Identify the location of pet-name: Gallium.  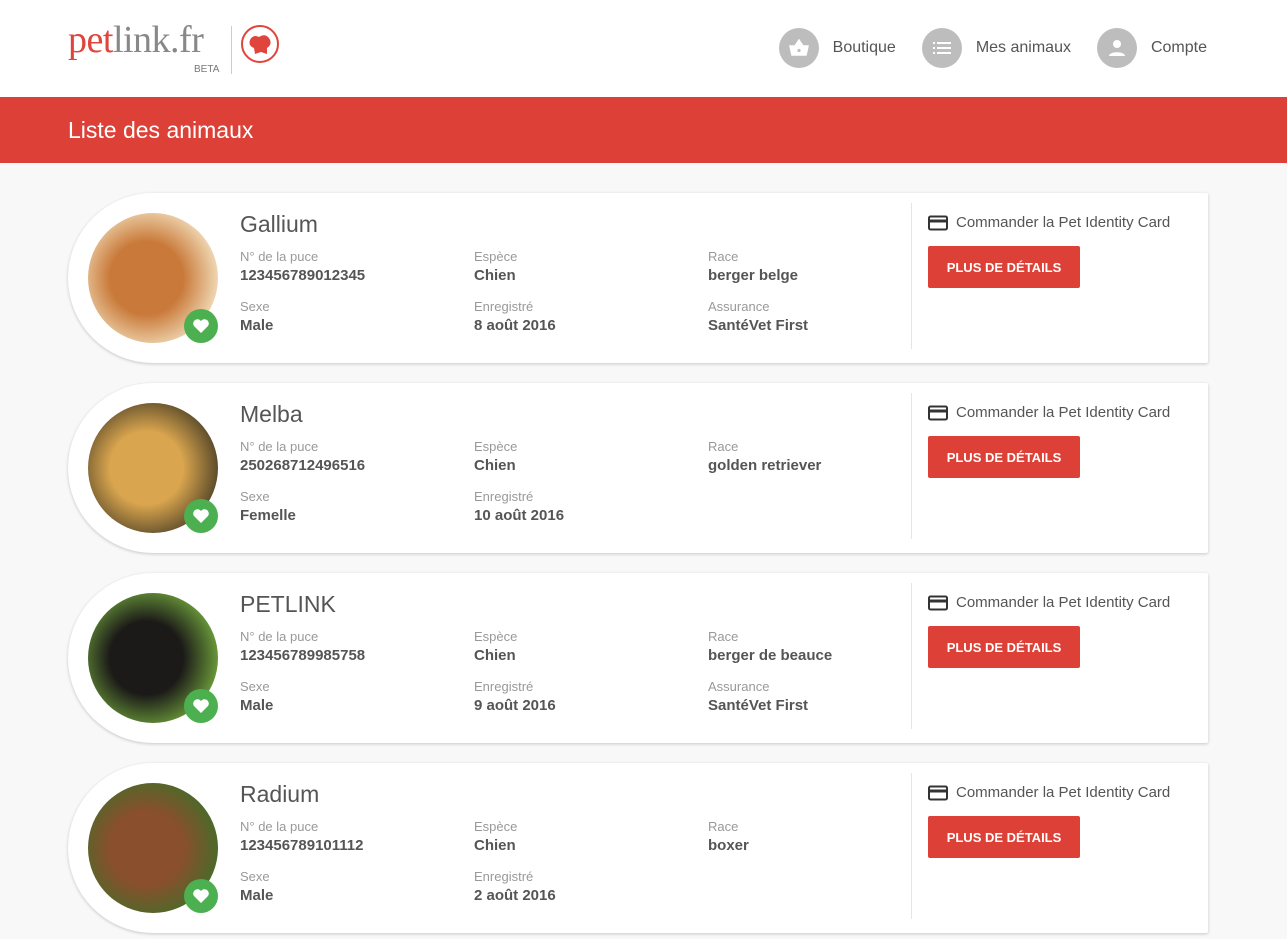
(279, 224).